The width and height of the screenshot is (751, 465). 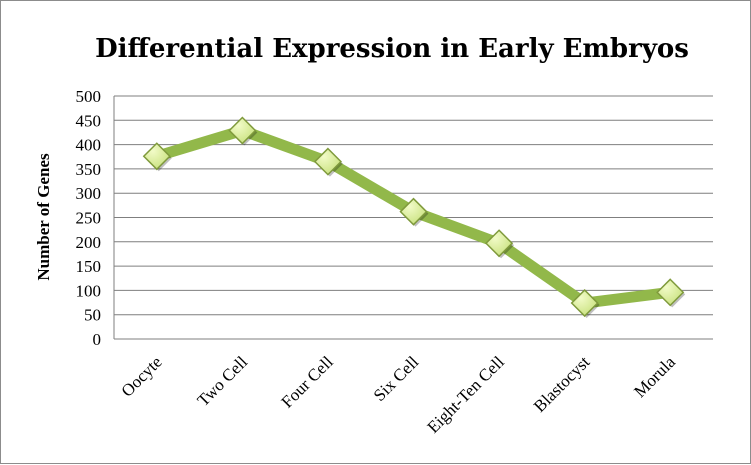 What do you see at coordinates (223, 381) in the screenshot?
I see `x-tick-label: Two Cell` at bounding box center [223, 381].